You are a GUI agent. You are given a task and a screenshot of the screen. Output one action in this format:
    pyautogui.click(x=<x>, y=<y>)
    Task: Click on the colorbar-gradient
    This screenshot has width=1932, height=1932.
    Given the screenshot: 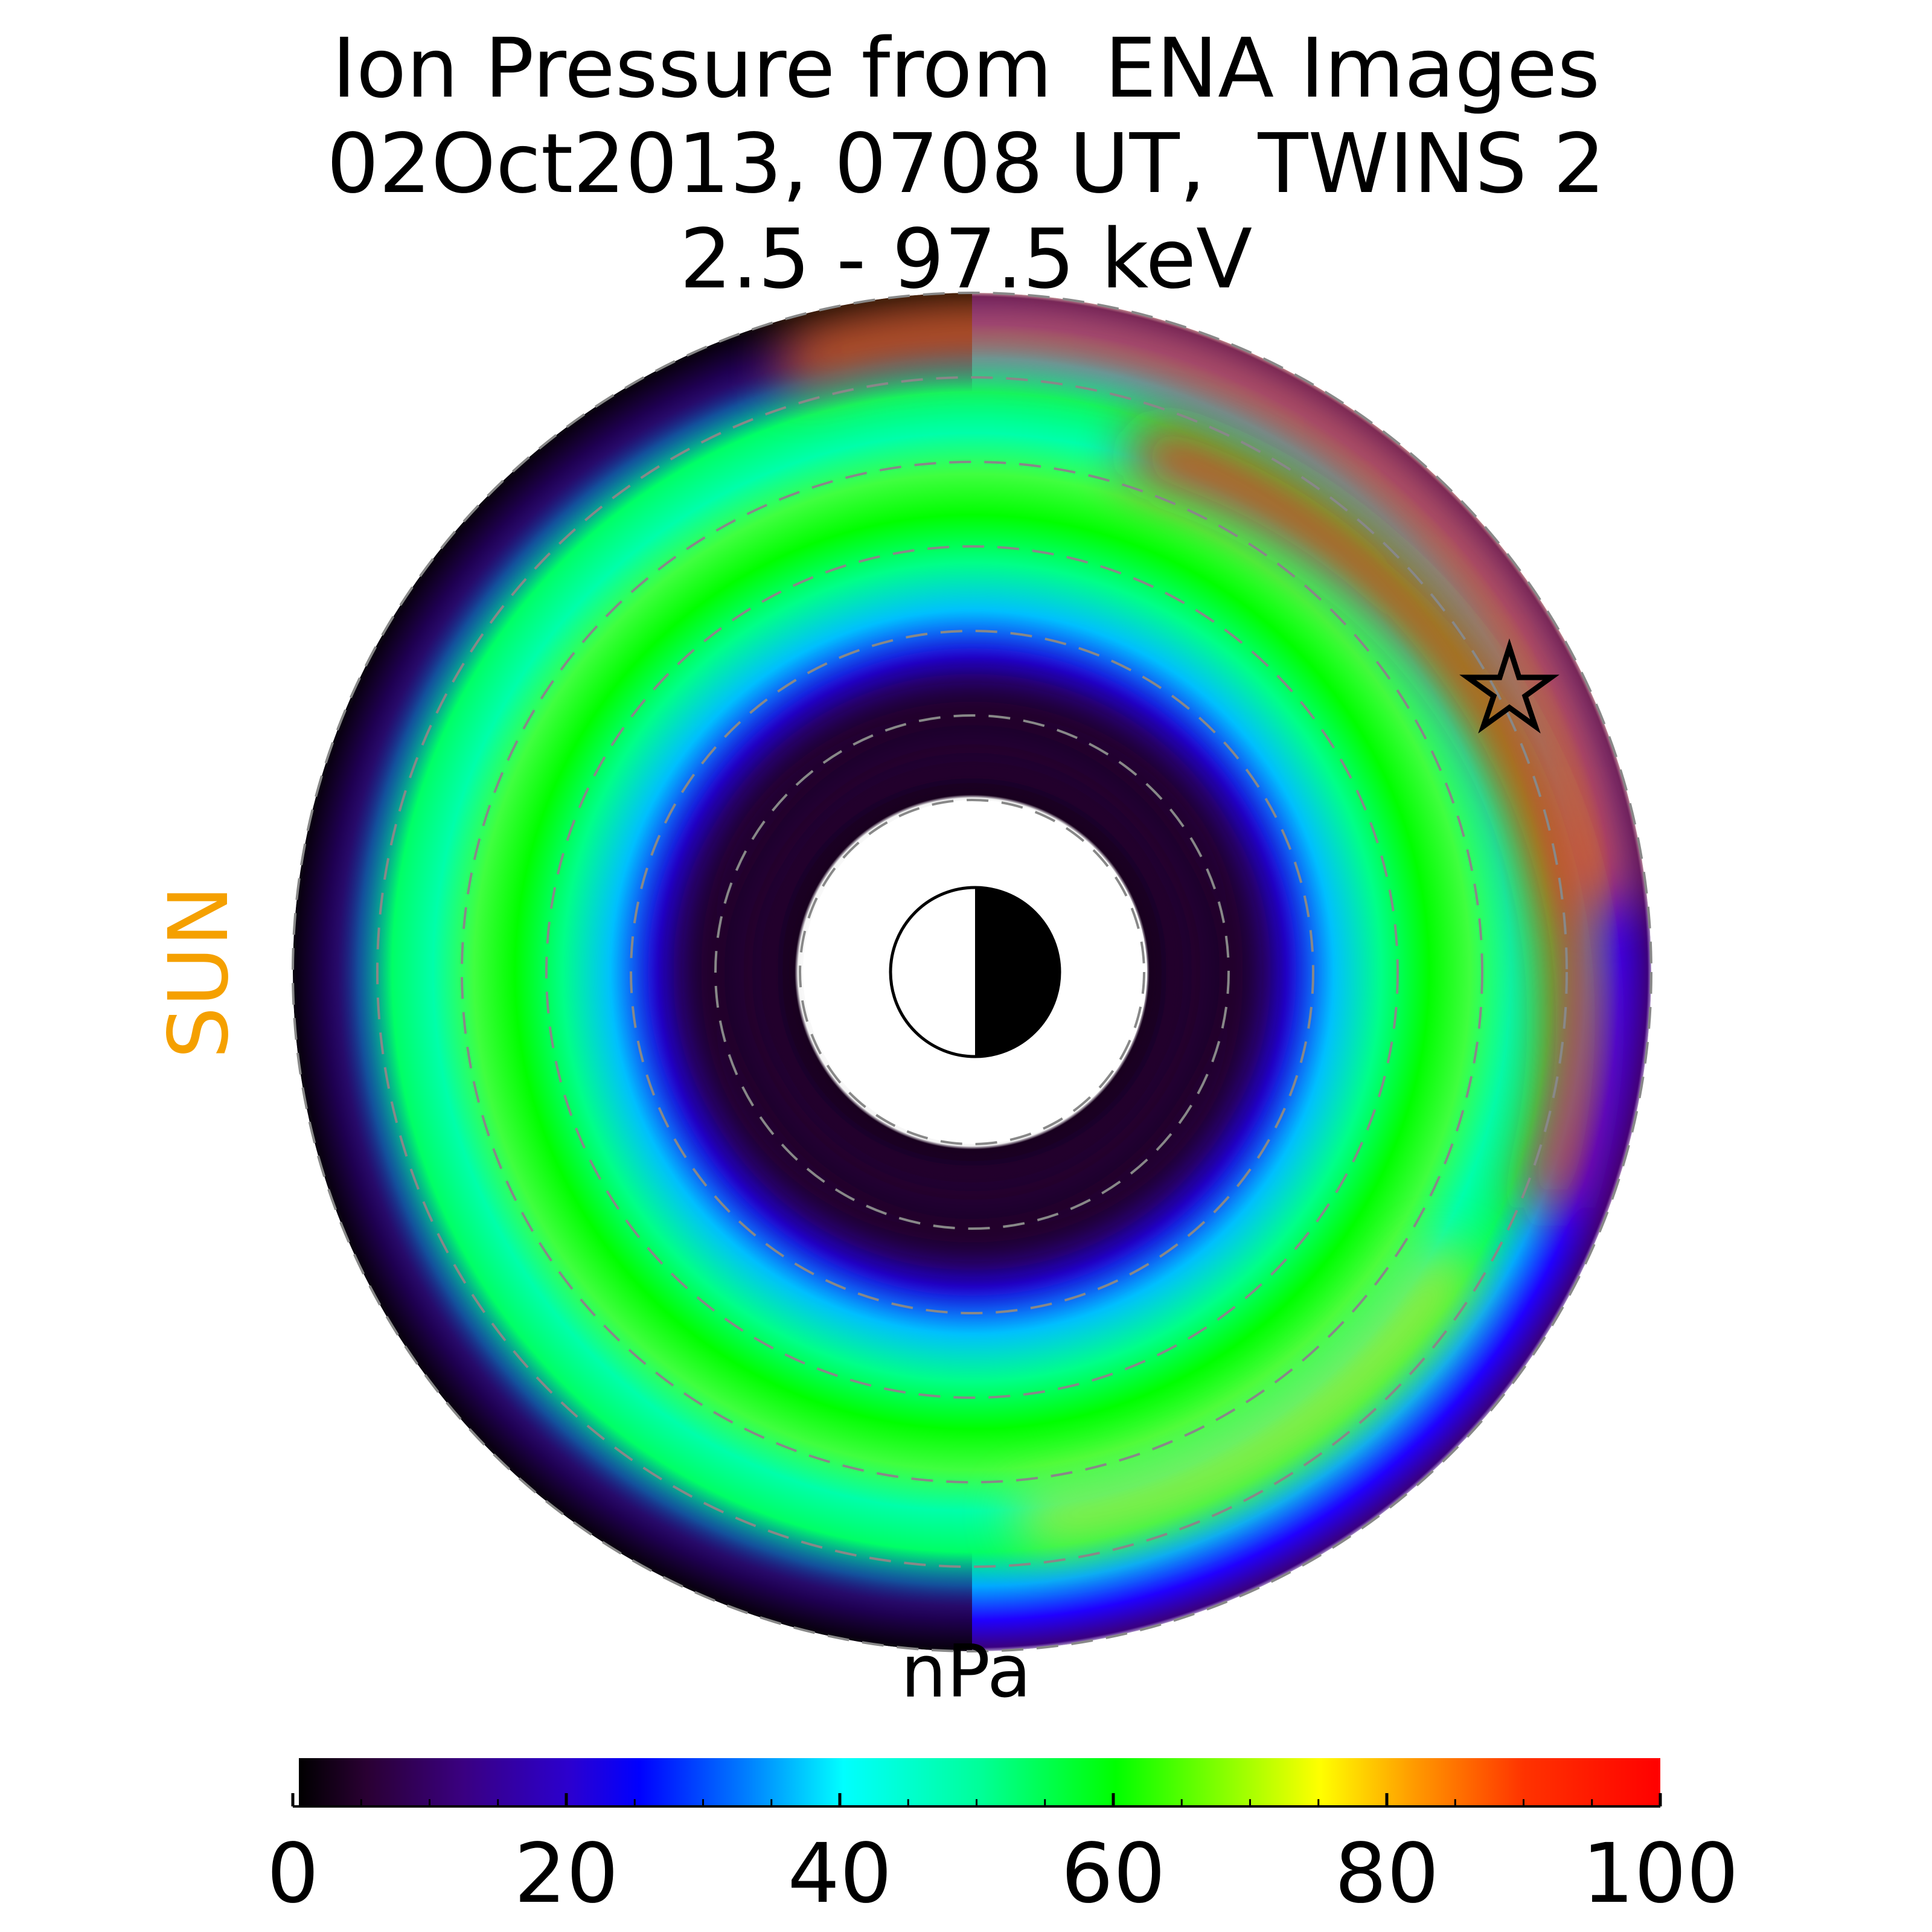 What is the action you would take?
    pyautogui.click(x=980, y=1782)
    